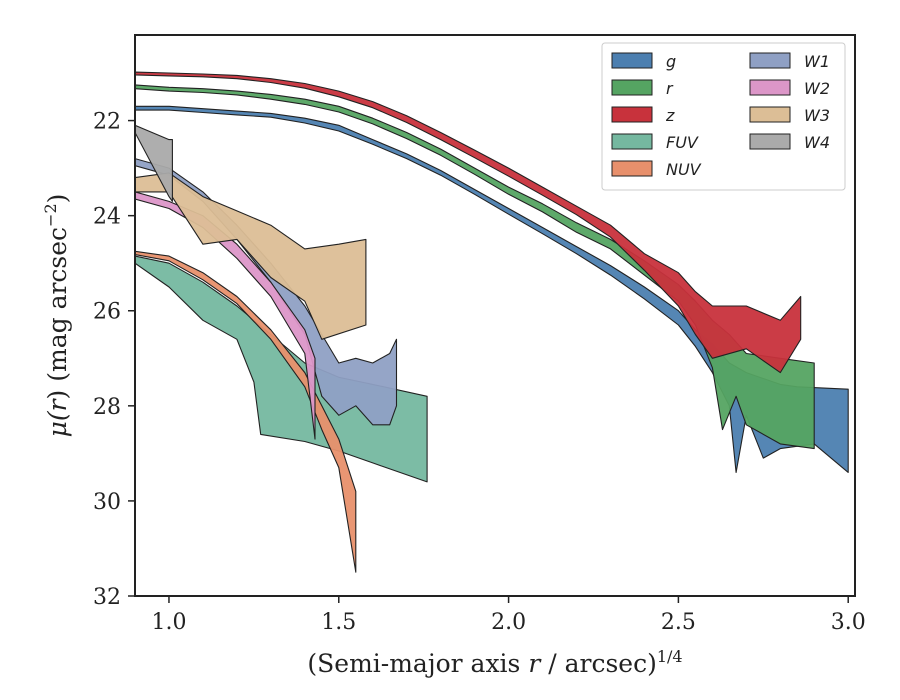  I want to click on band-nuv, so click(246, 411).